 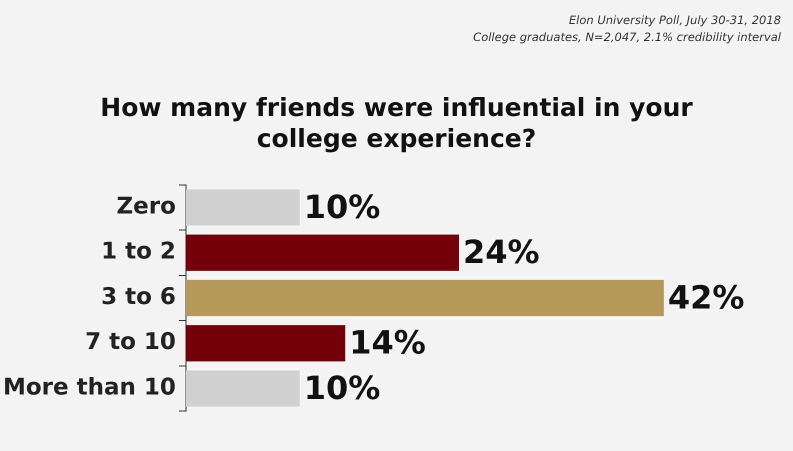 What do you see at coordinates (89, 387) in the screenshot?
I see `y-tick-label: More than 10` at bounding box center [89, 387].